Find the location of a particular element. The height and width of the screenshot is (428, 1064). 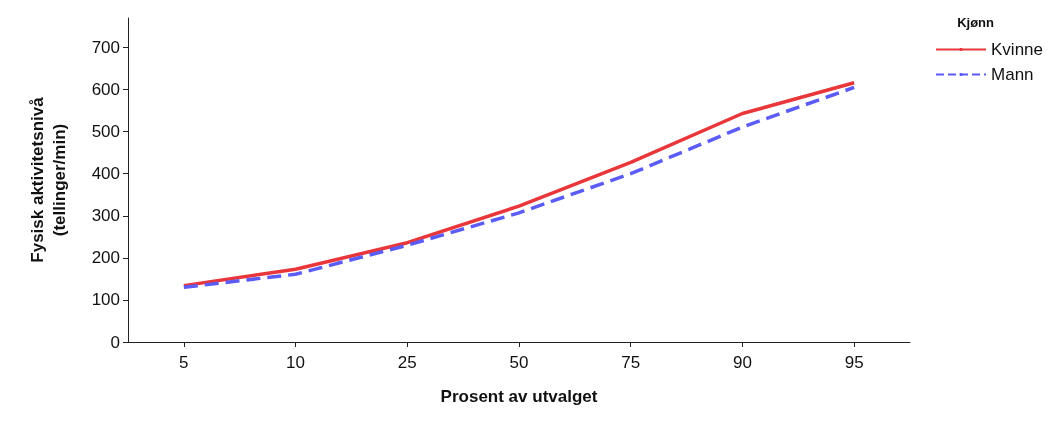

y-tick-label: 300 is located at coordinates (105, 216).